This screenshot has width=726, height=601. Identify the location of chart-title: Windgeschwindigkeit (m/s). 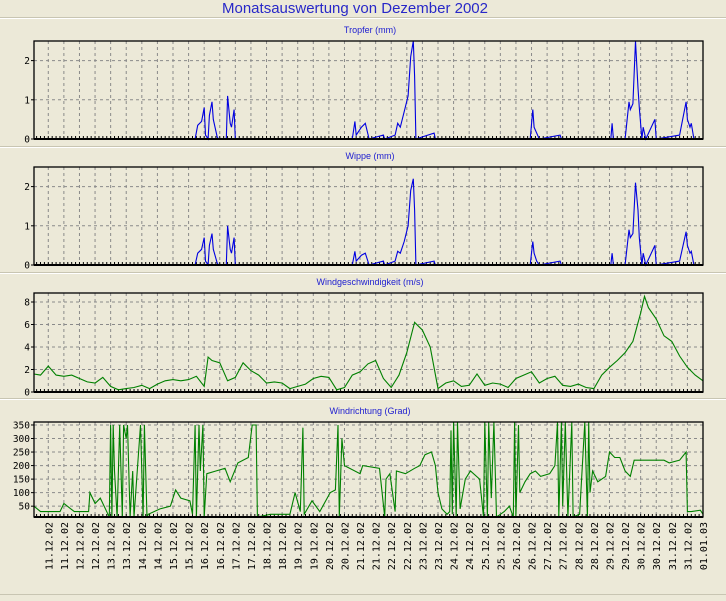
(369, 282).